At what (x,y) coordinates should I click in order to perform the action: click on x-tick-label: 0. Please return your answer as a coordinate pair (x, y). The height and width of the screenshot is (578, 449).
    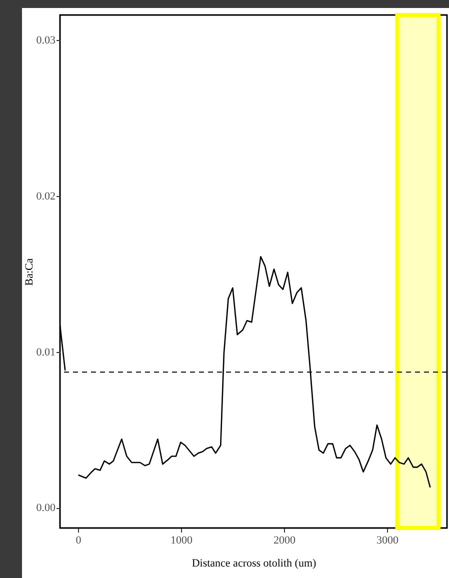
    Looking at the image, I should click on (79, 540).